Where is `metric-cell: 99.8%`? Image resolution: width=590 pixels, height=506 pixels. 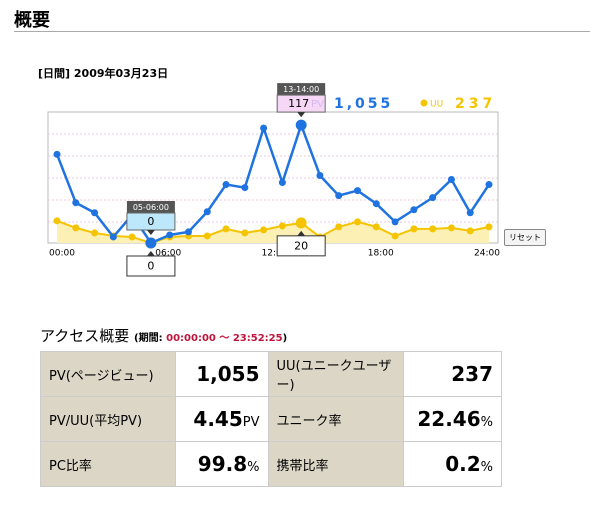 metric-cell: 99.8% is located at coordinates (222, 464).